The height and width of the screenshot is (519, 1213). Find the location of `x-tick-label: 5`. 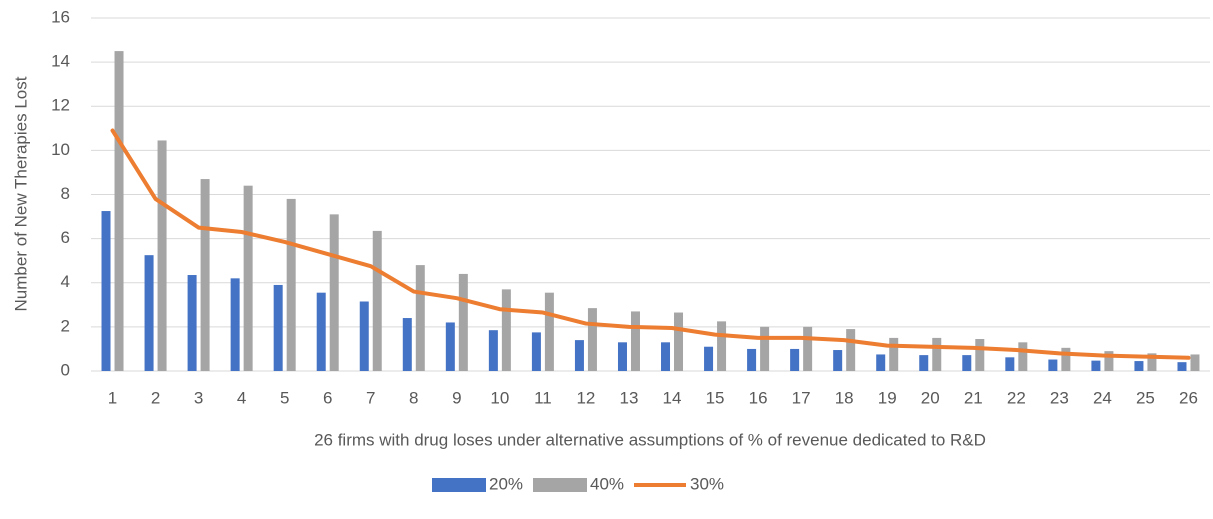

x-tick-label: 5 is located at coordinates (284, 397).